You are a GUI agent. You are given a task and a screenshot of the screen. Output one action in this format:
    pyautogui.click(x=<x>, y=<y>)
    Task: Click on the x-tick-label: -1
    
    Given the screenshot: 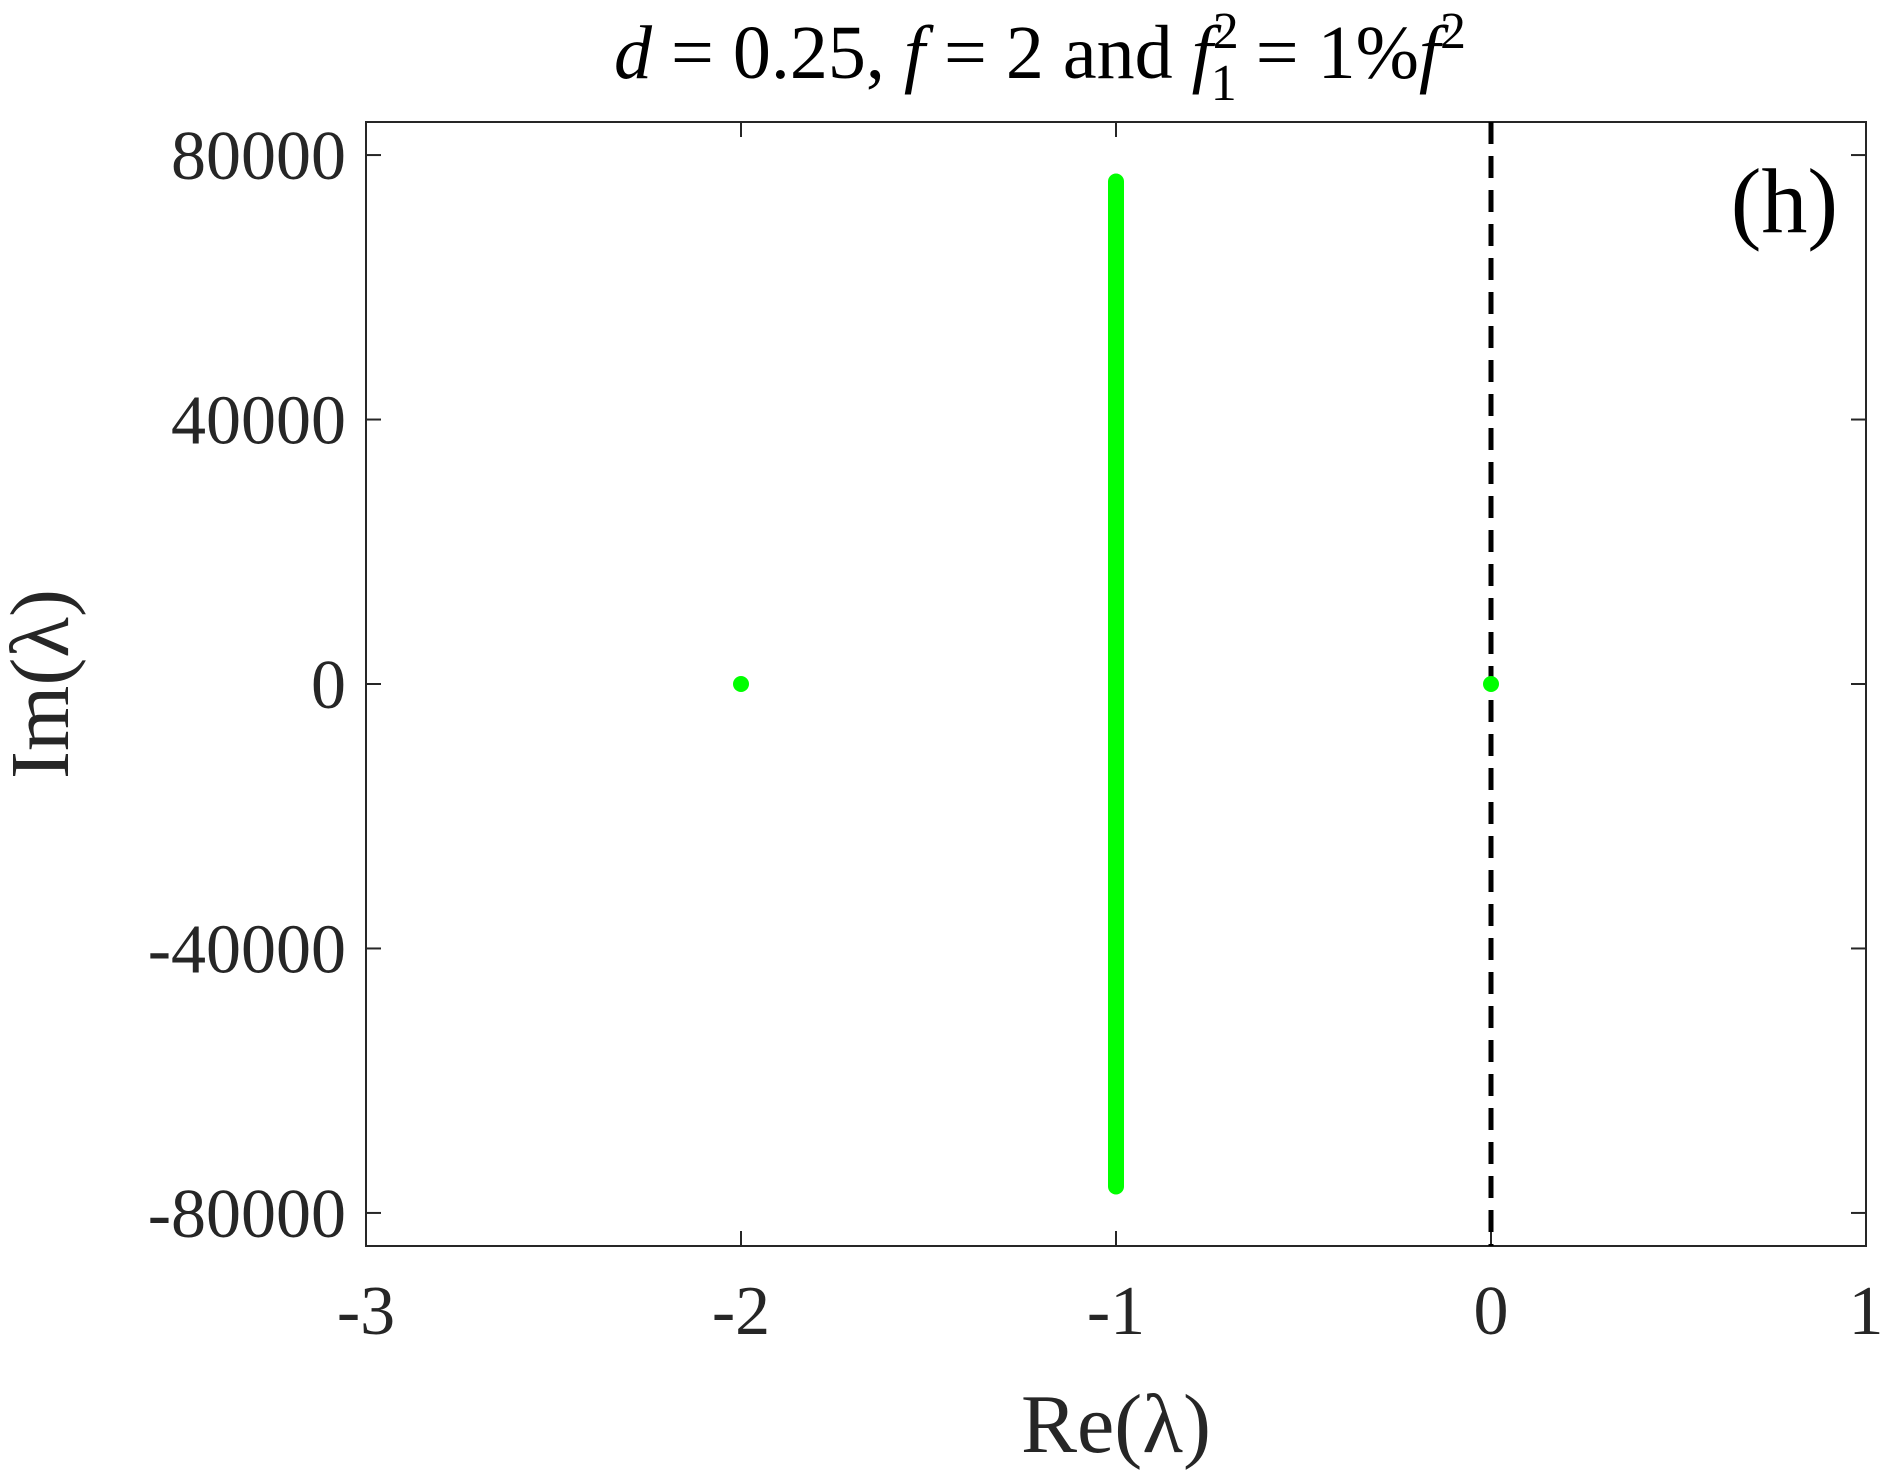 What is the action you would take?
    pyautogui.click(x=1116, y=1311)
    